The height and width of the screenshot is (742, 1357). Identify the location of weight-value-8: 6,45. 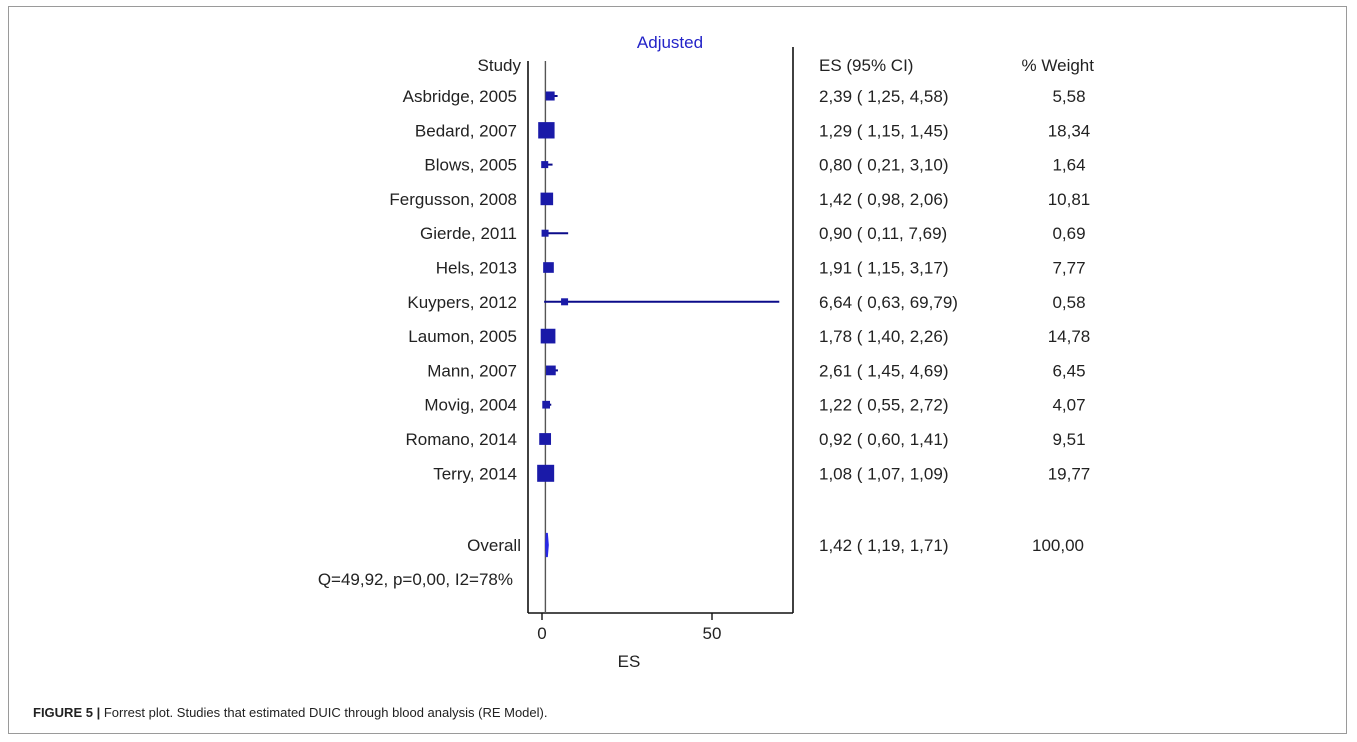
(1068, 370).